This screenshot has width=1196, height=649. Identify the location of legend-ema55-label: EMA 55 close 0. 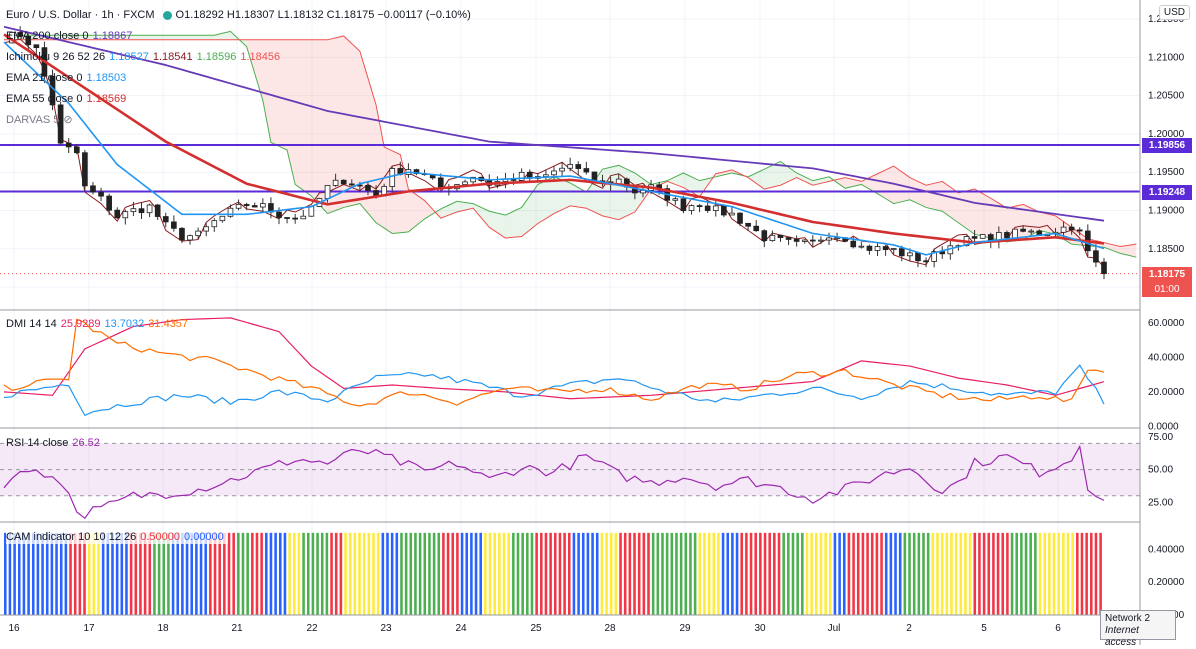
(44, 99).